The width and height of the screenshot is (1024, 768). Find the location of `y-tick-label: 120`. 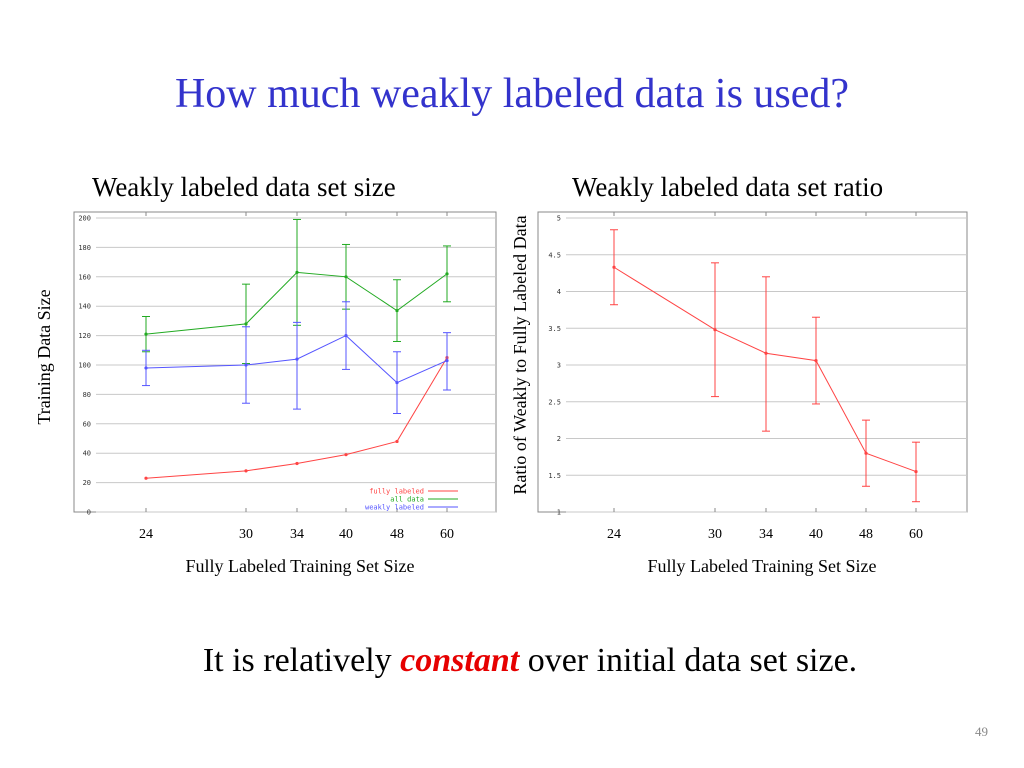

y-tick-label: 120 is located at coordinates (84, 336).